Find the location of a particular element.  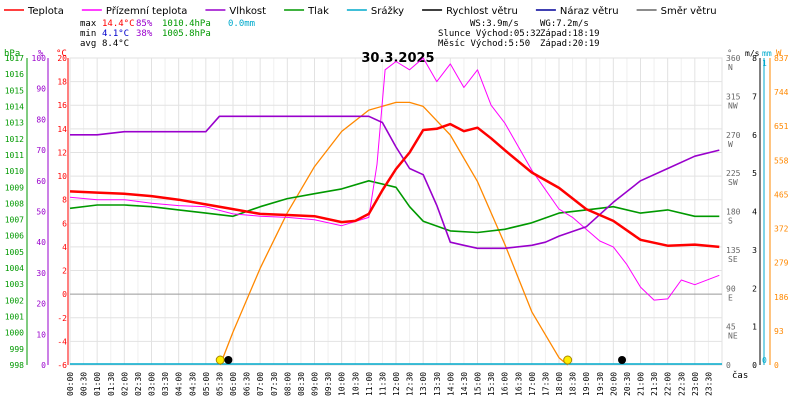

axis-x-tick: 11:00 is located at coordinates (369, 384).